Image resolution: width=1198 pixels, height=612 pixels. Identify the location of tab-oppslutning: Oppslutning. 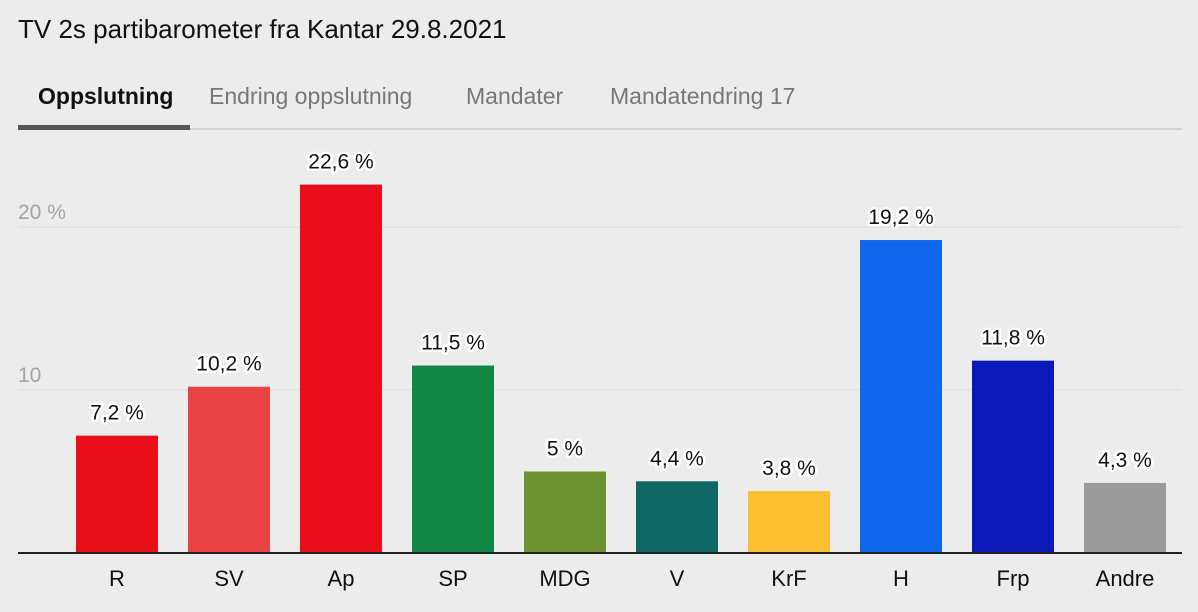
(106, 96).